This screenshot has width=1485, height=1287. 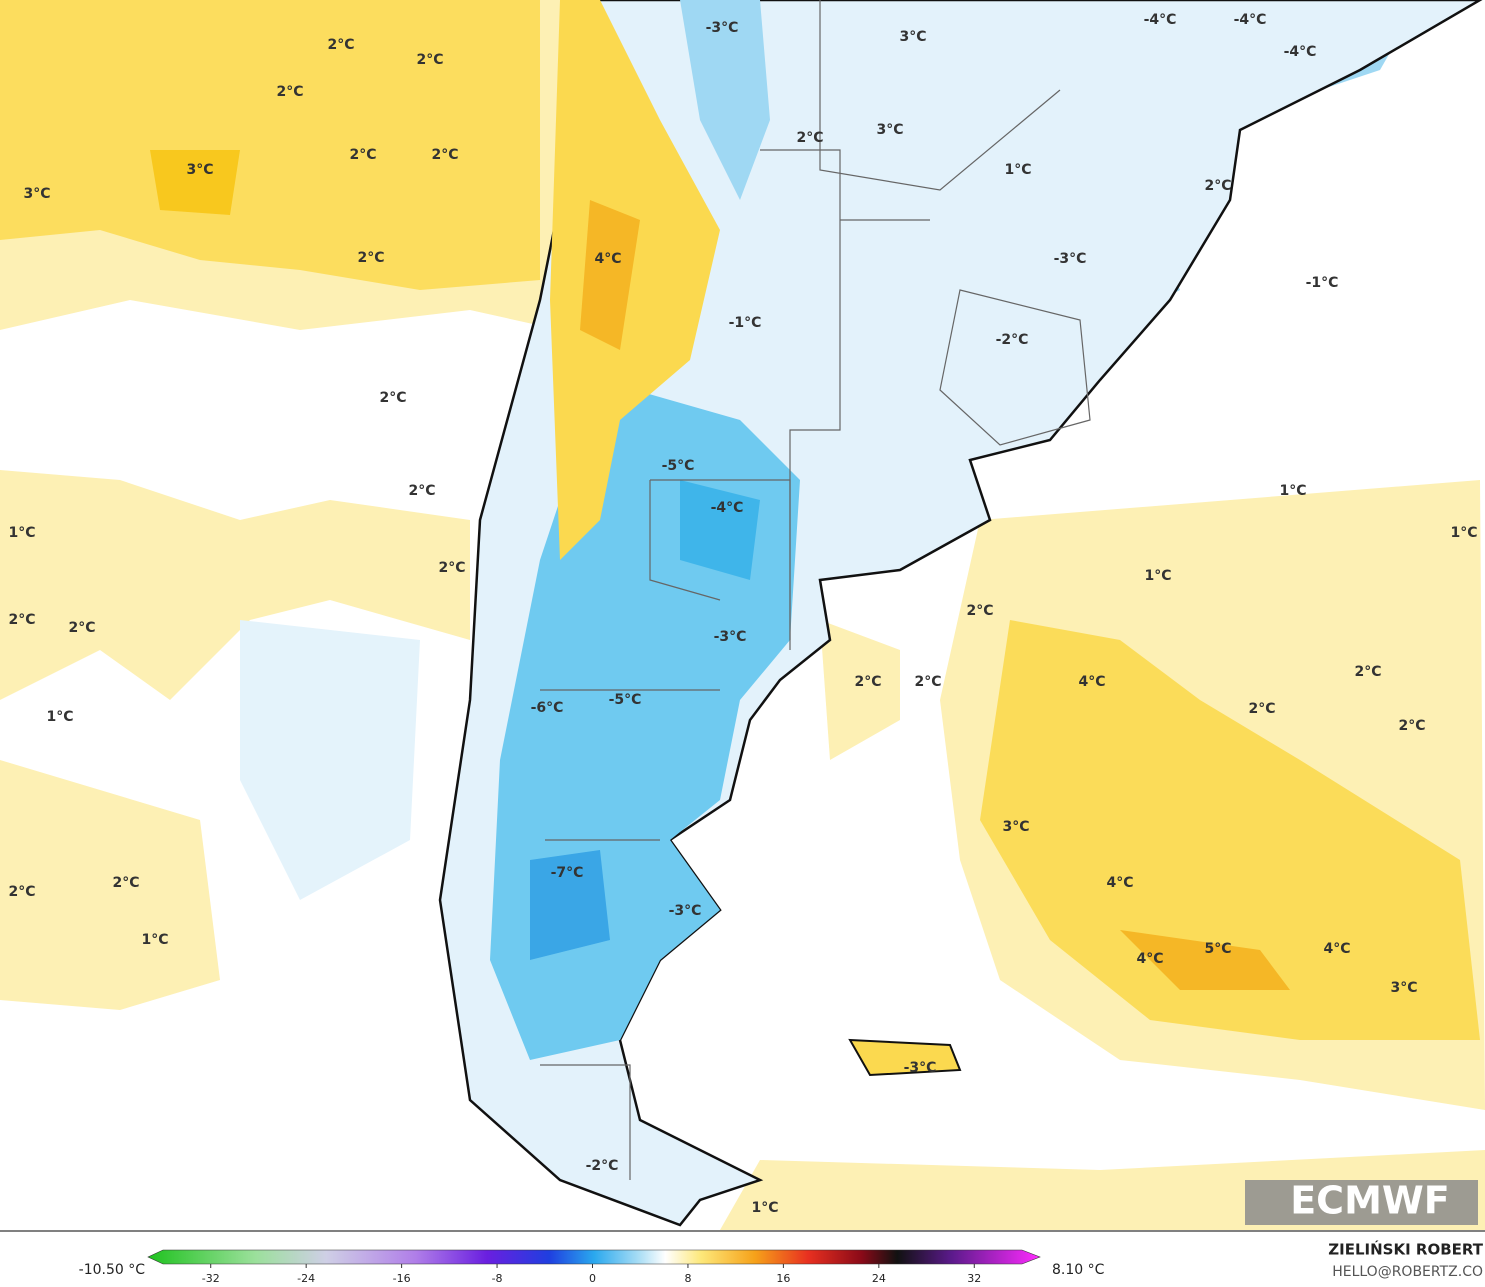 What do you see at coordinates (879, 1278) in the screenshot?
I see `colorbar-tick-label: 24` at bounding box center [879, 1278].